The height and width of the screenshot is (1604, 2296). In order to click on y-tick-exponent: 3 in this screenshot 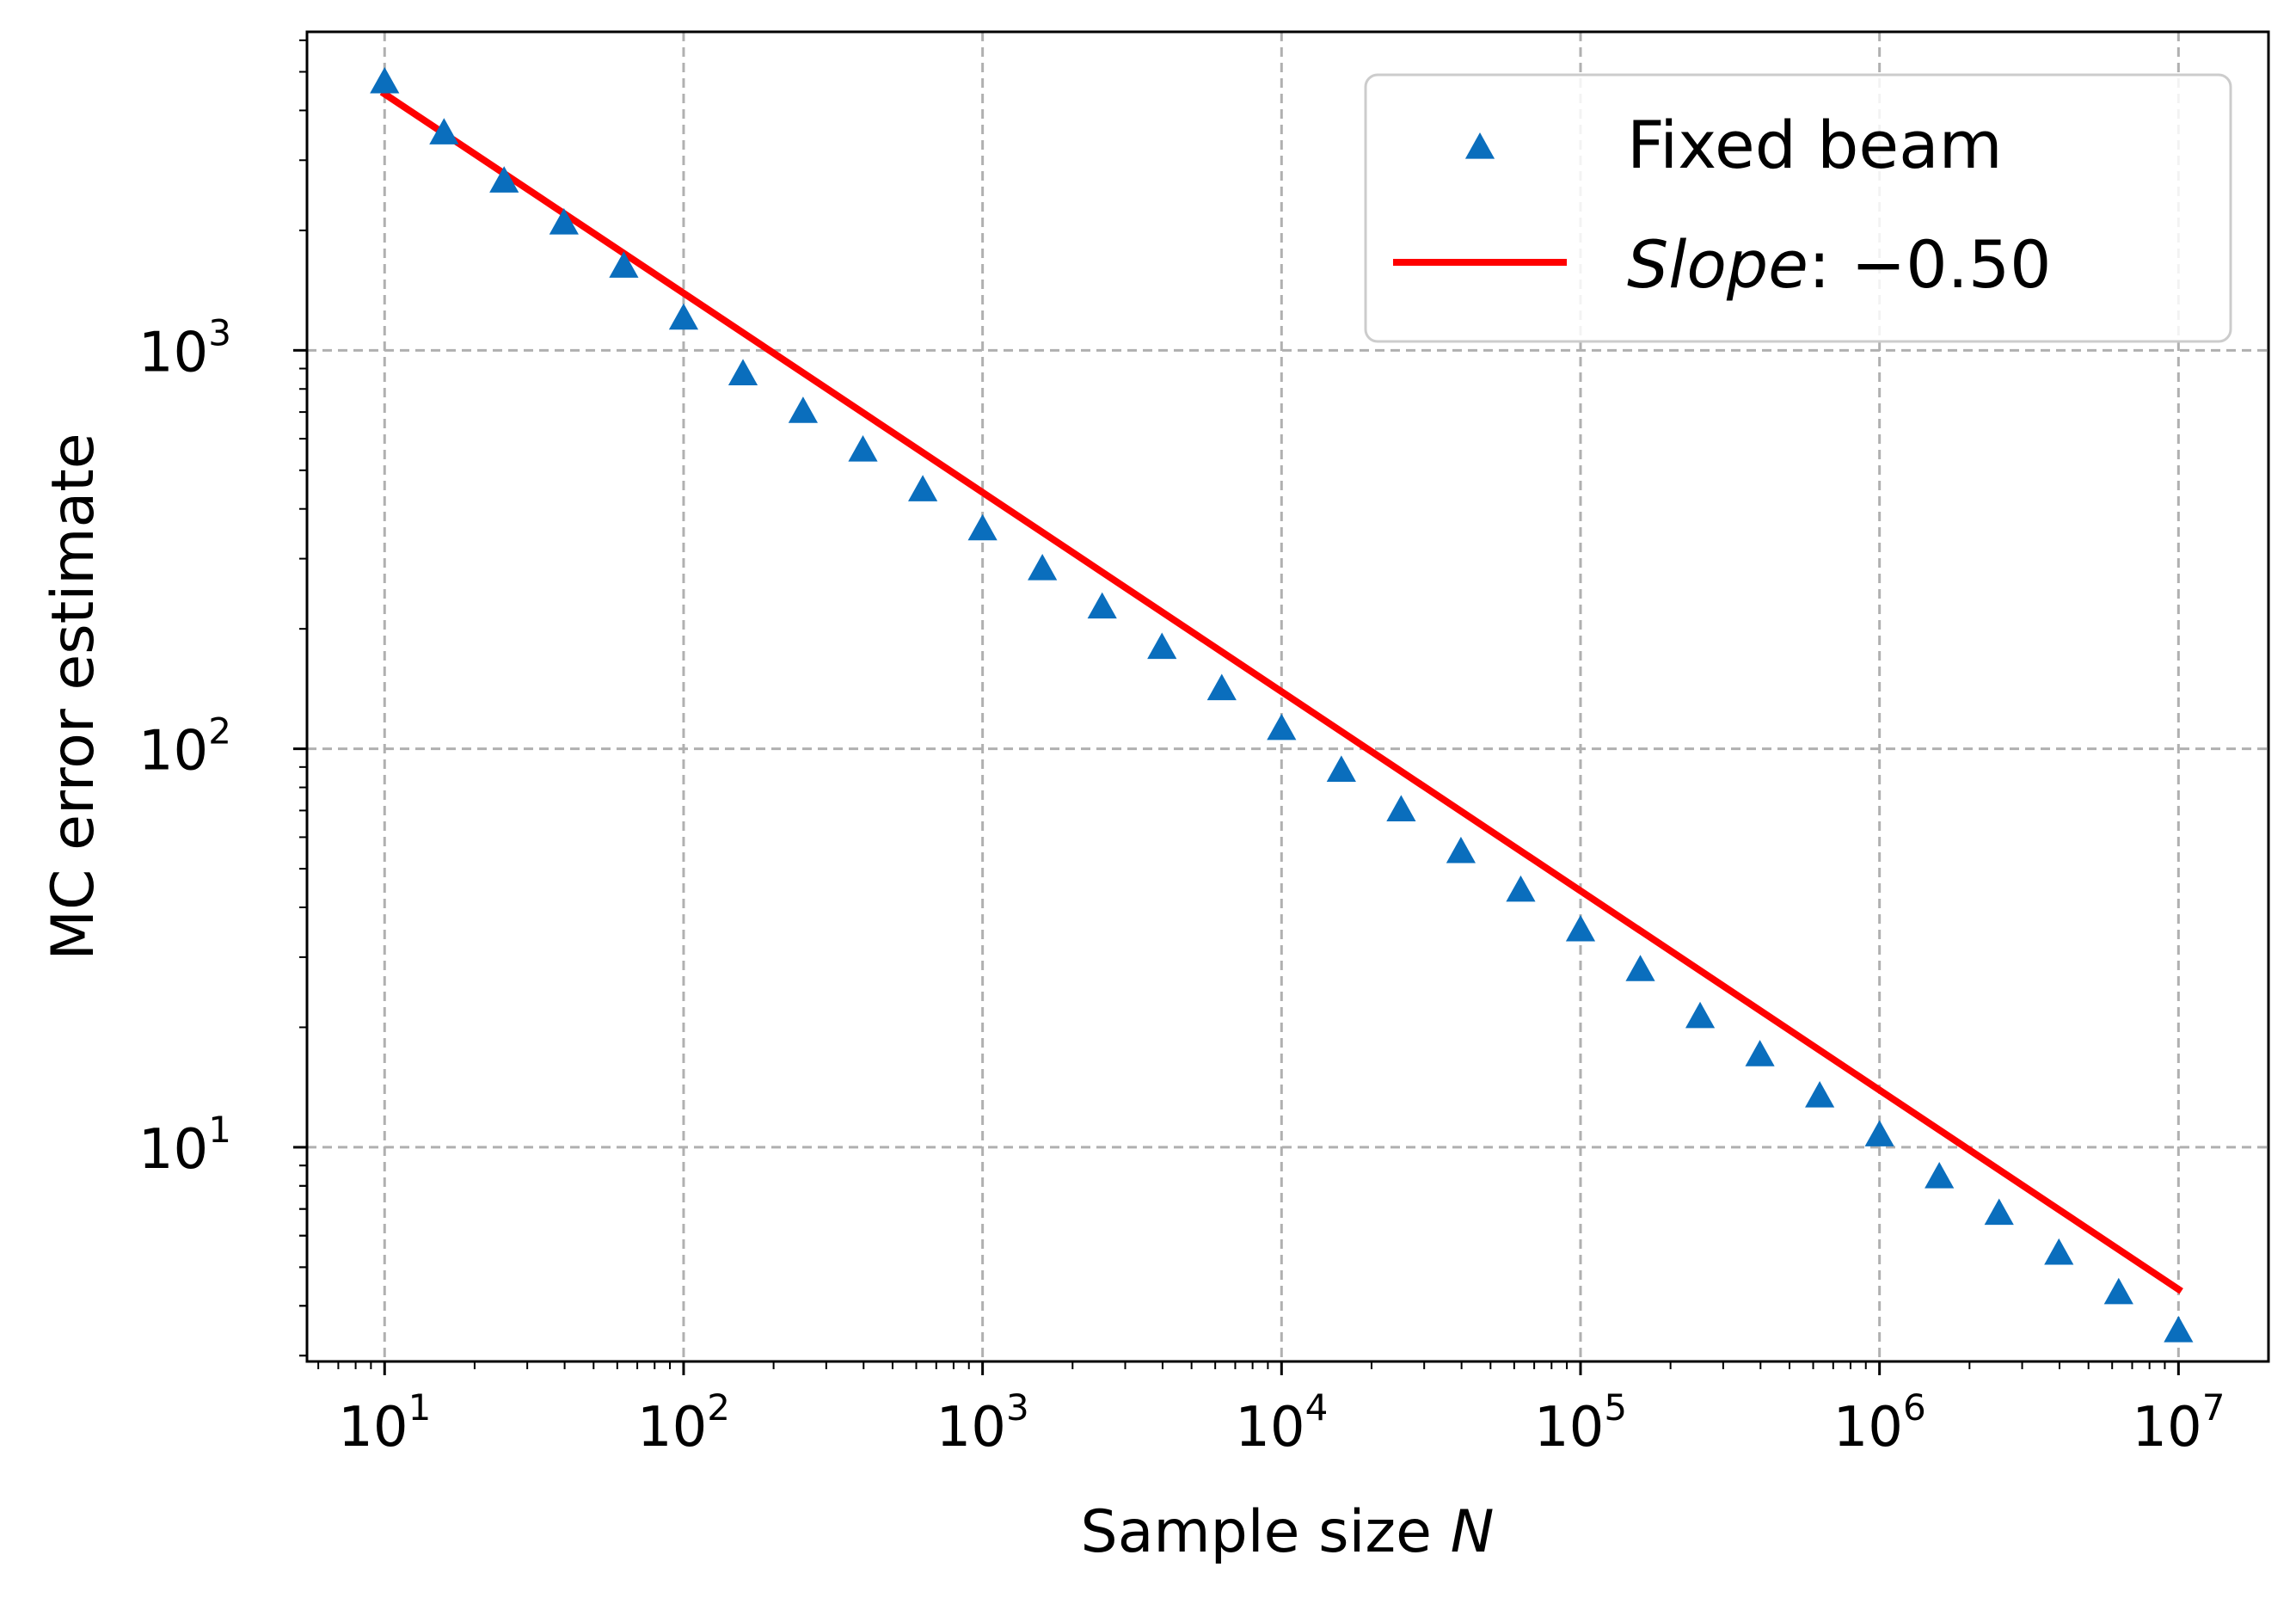, I will do `click(219, 332)`.